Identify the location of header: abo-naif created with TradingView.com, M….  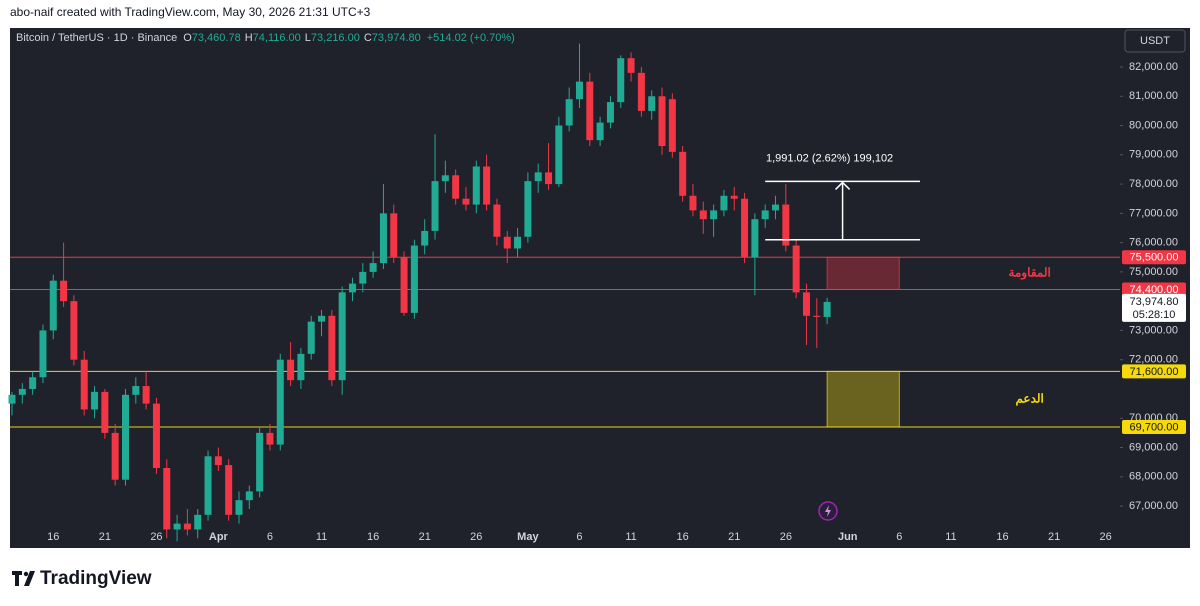
(190, 12).